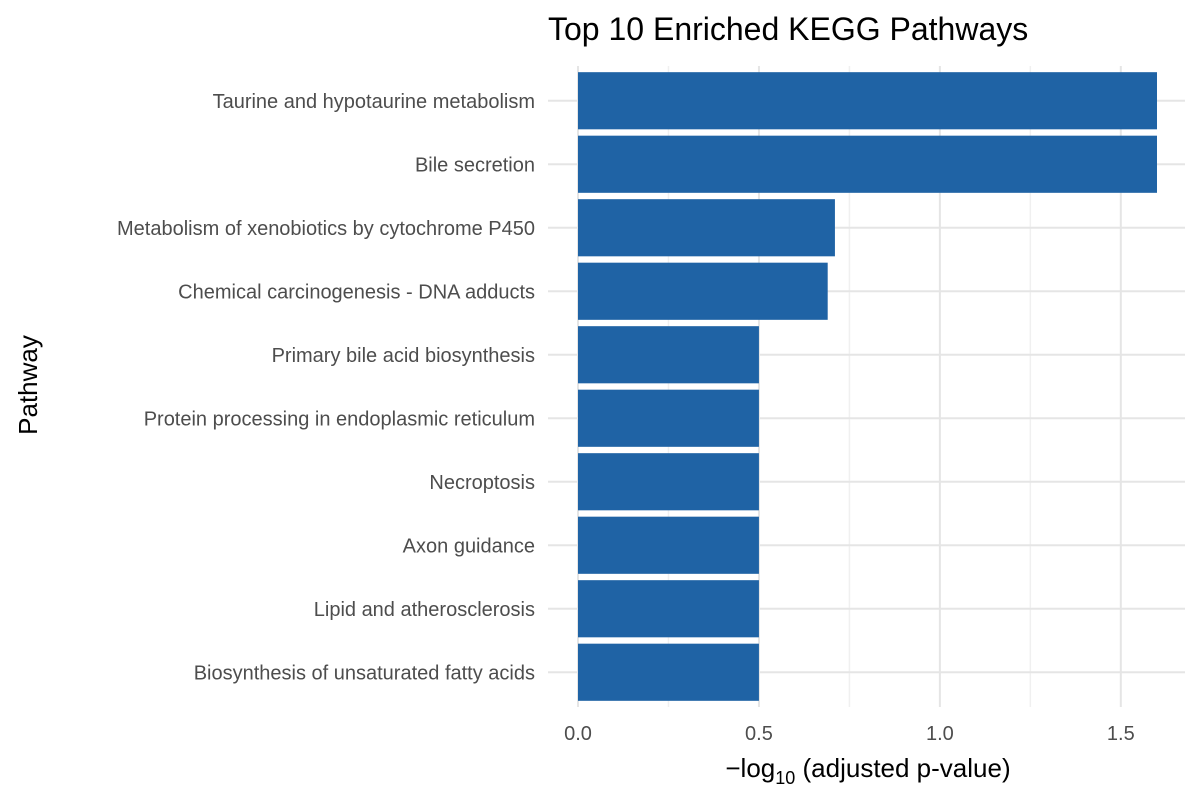 The image size is (1200, 800). Describe the element at coordinates (28, 385) in the screenshot. I see `y-axis-title: Pathway` at that location.